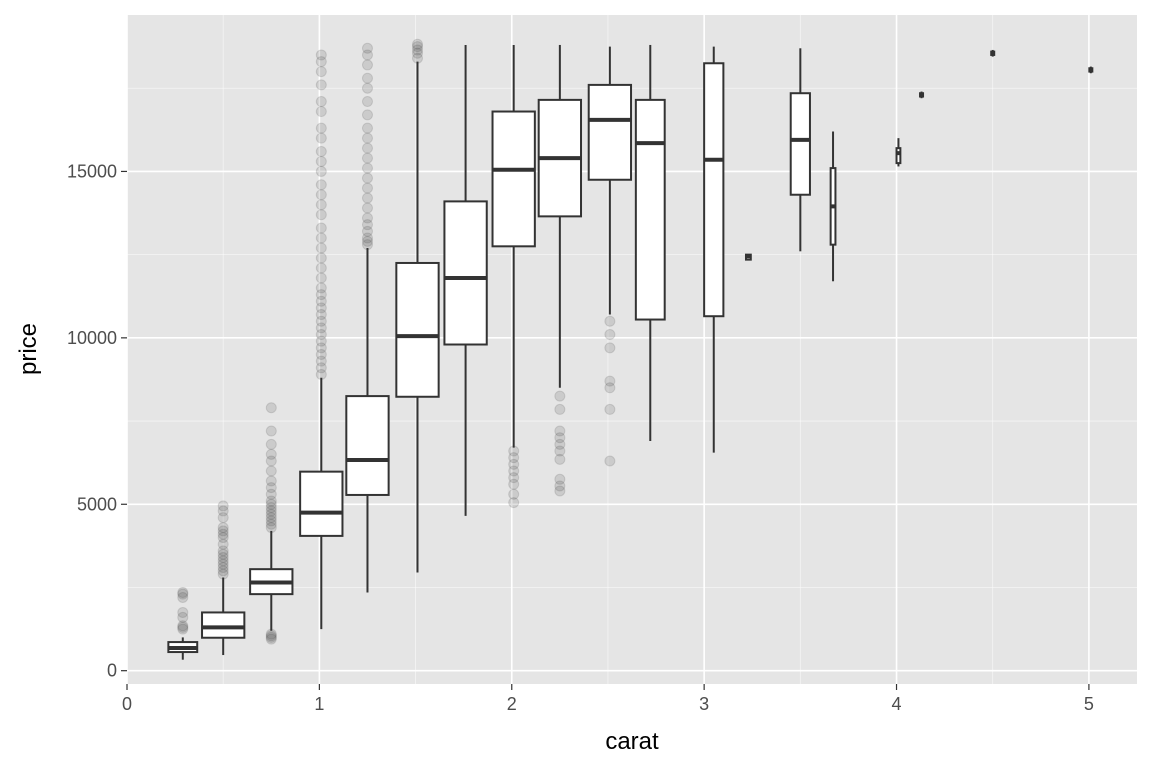 The width and height of the screenshot is (1152, 768). What do you see at coordinates (897, 704) in the screenshot?
I see `x-tick-label: 4` at bounding box center [897, 704].